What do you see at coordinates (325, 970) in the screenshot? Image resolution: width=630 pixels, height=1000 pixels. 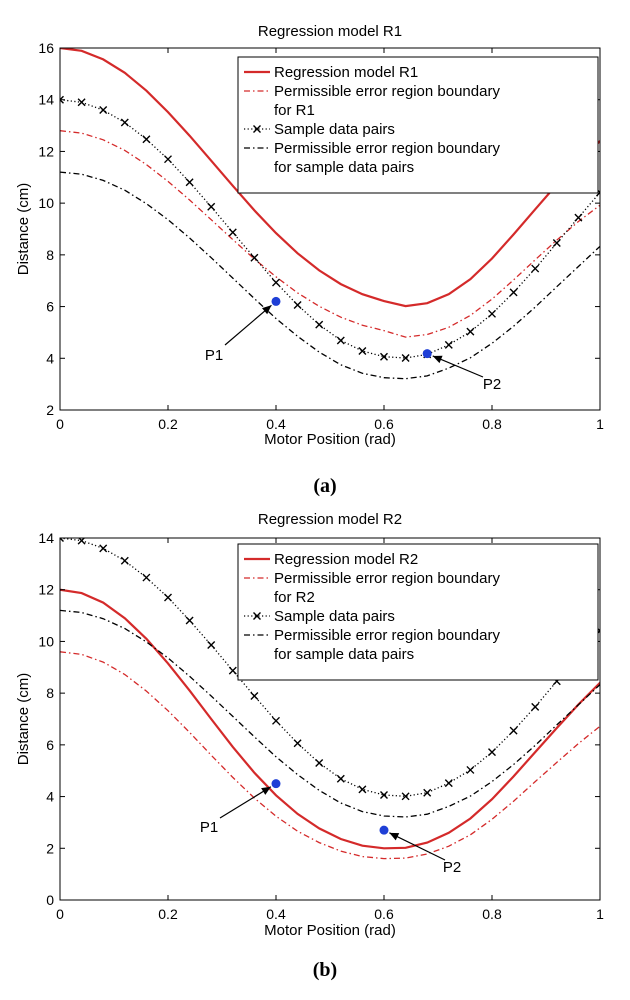 I see `panel-label: (b)` at bounding box center [325, 970].